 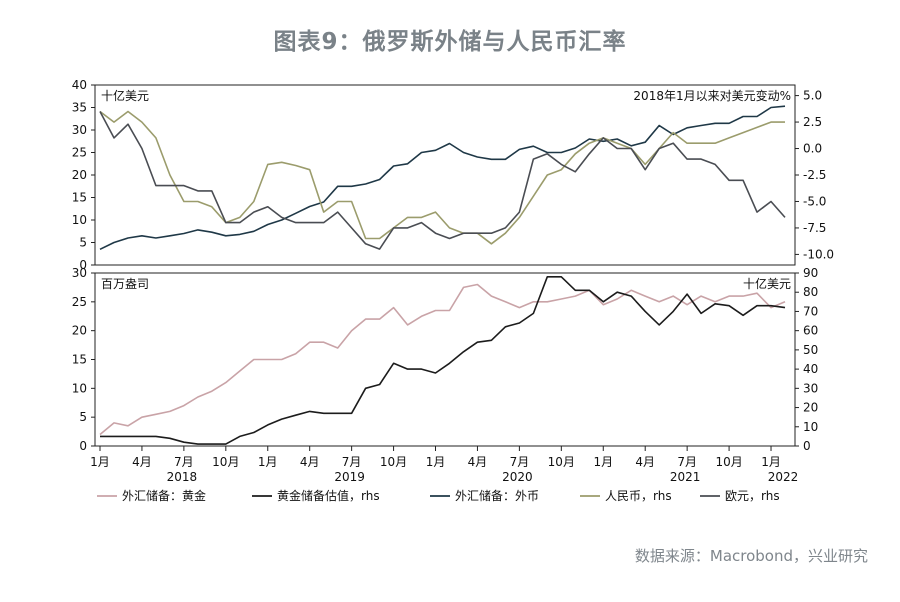 What do you see at coordinates (349, 477) in the screenshot?
I see `x-year-label: 2019` at bounding box center [349, 477].